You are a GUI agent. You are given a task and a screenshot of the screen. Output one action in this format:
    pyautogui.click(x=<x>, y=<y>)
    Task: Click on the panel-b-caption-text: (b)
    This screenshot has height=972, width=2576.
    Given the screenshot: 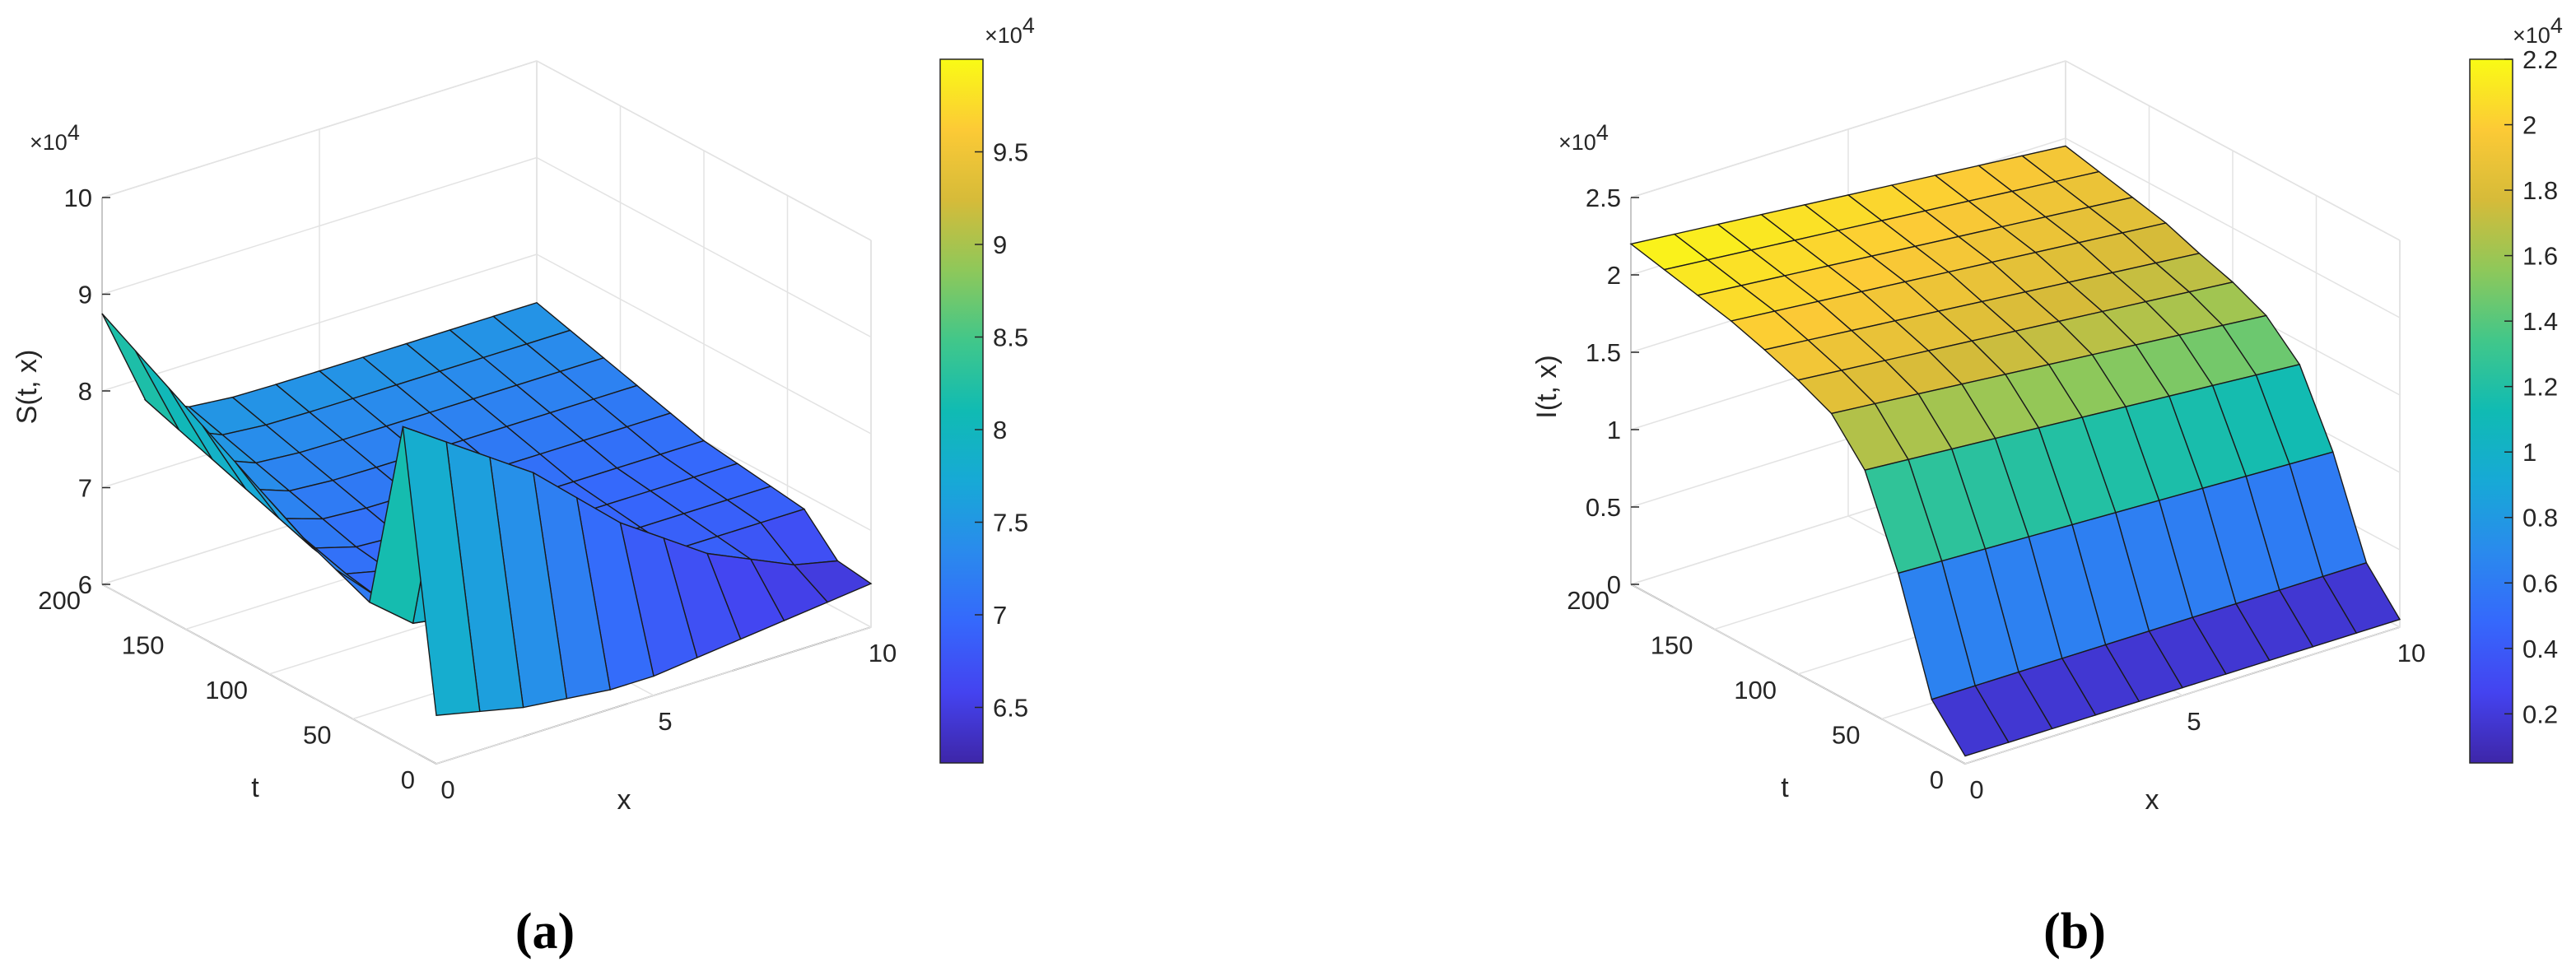 What is the action you would take?
    pyautogui.click(x=2074, y=932)
    